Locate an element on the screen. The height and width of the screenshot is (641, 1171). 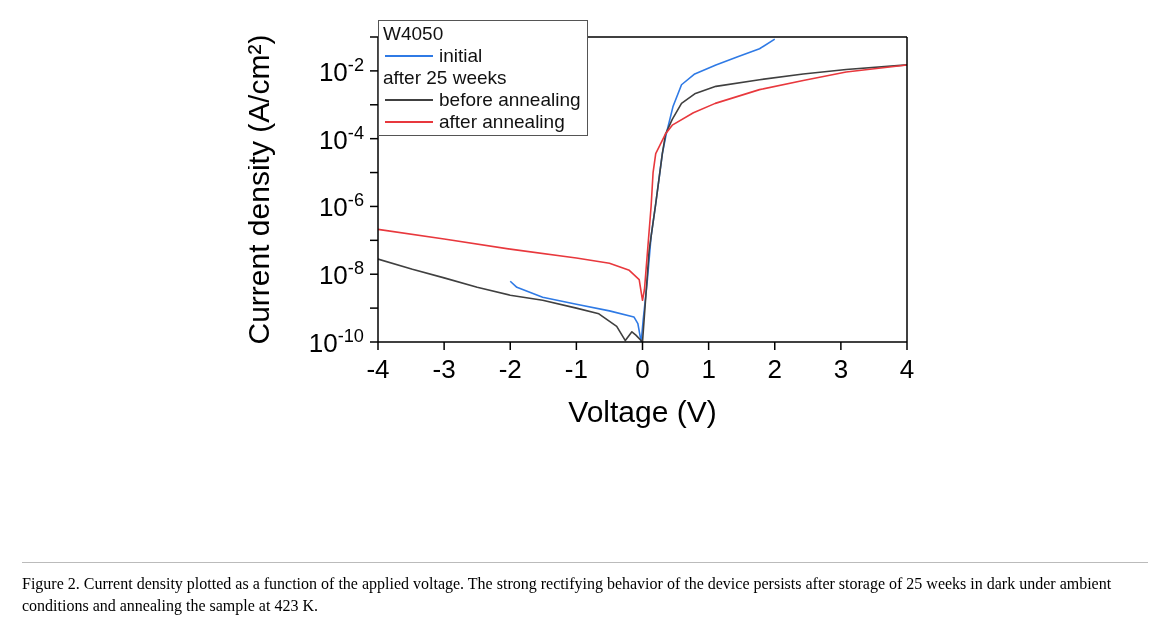
x-axis-title: Voltage (V) is located at coordinates (642, 411).